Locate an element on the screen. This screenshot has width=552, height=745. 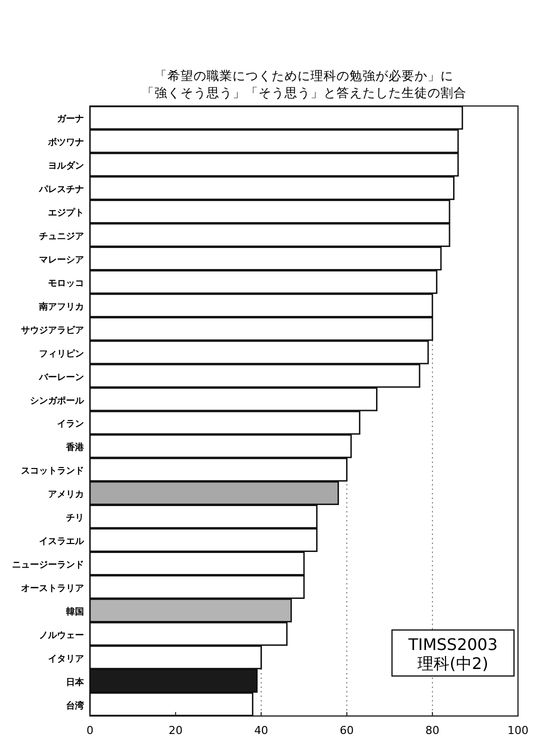
x-tick-label: 100 is located at coordinates (518, 730).